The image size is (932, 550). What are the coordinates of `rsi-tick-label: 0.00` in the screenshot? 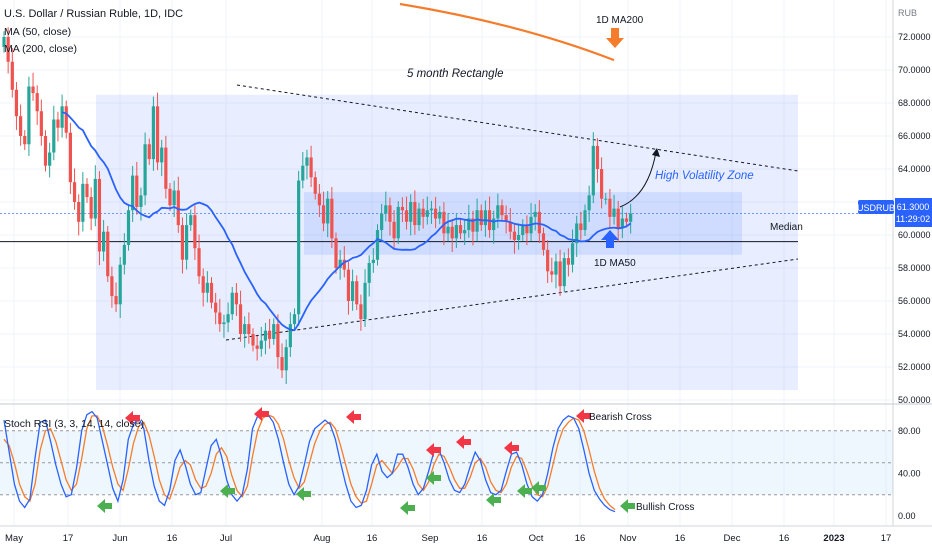 It's located at (907, 516).